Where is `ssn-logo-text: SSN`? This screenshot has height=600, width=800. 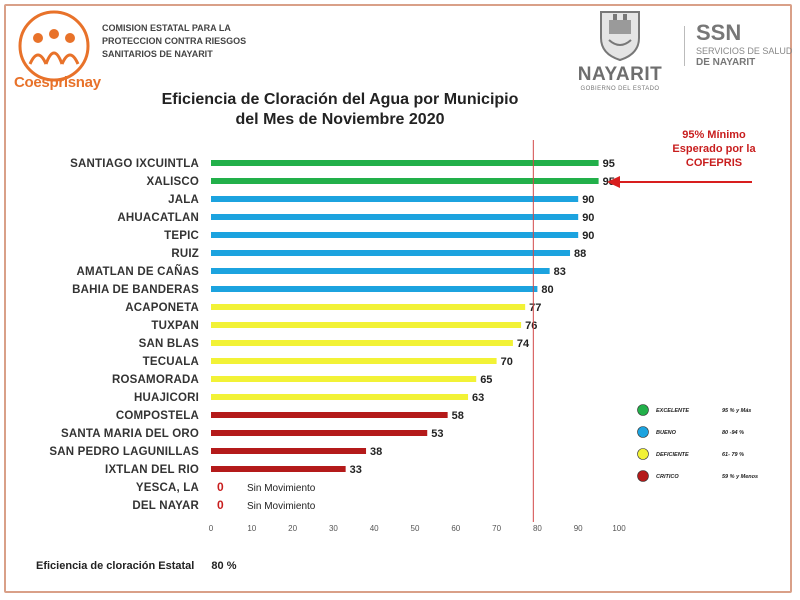 ssn-logo-text: SSN is located at coordinates (719, 32).